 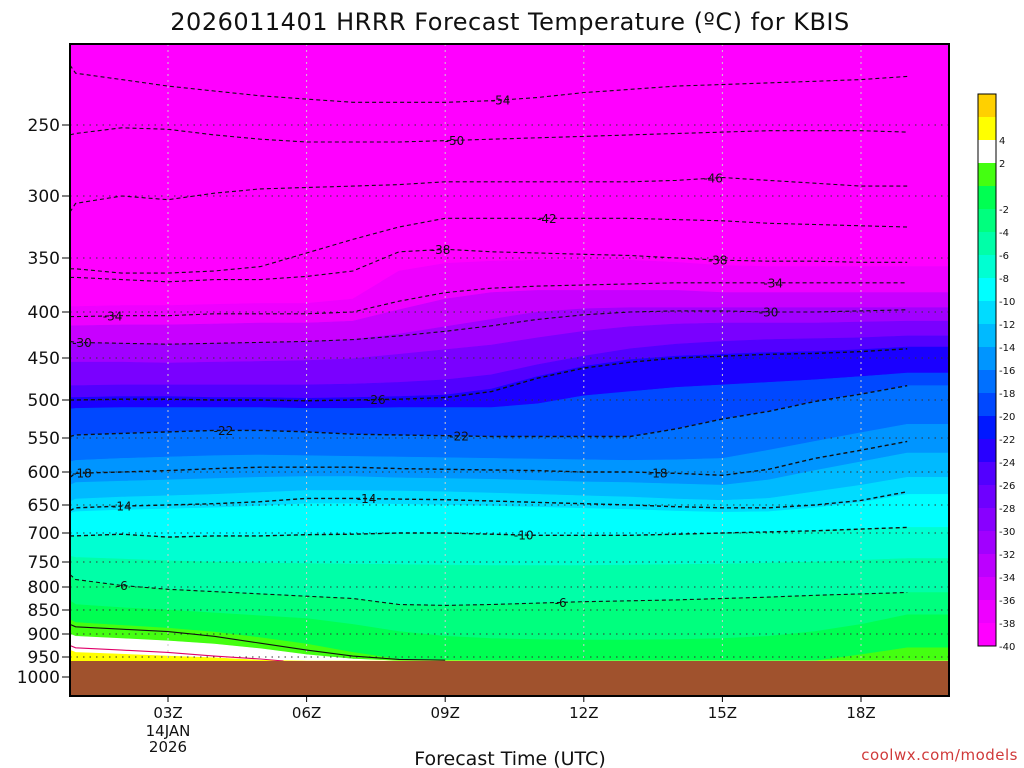 I want to click on y-tick-label: 500, so click(x=44, y=401).